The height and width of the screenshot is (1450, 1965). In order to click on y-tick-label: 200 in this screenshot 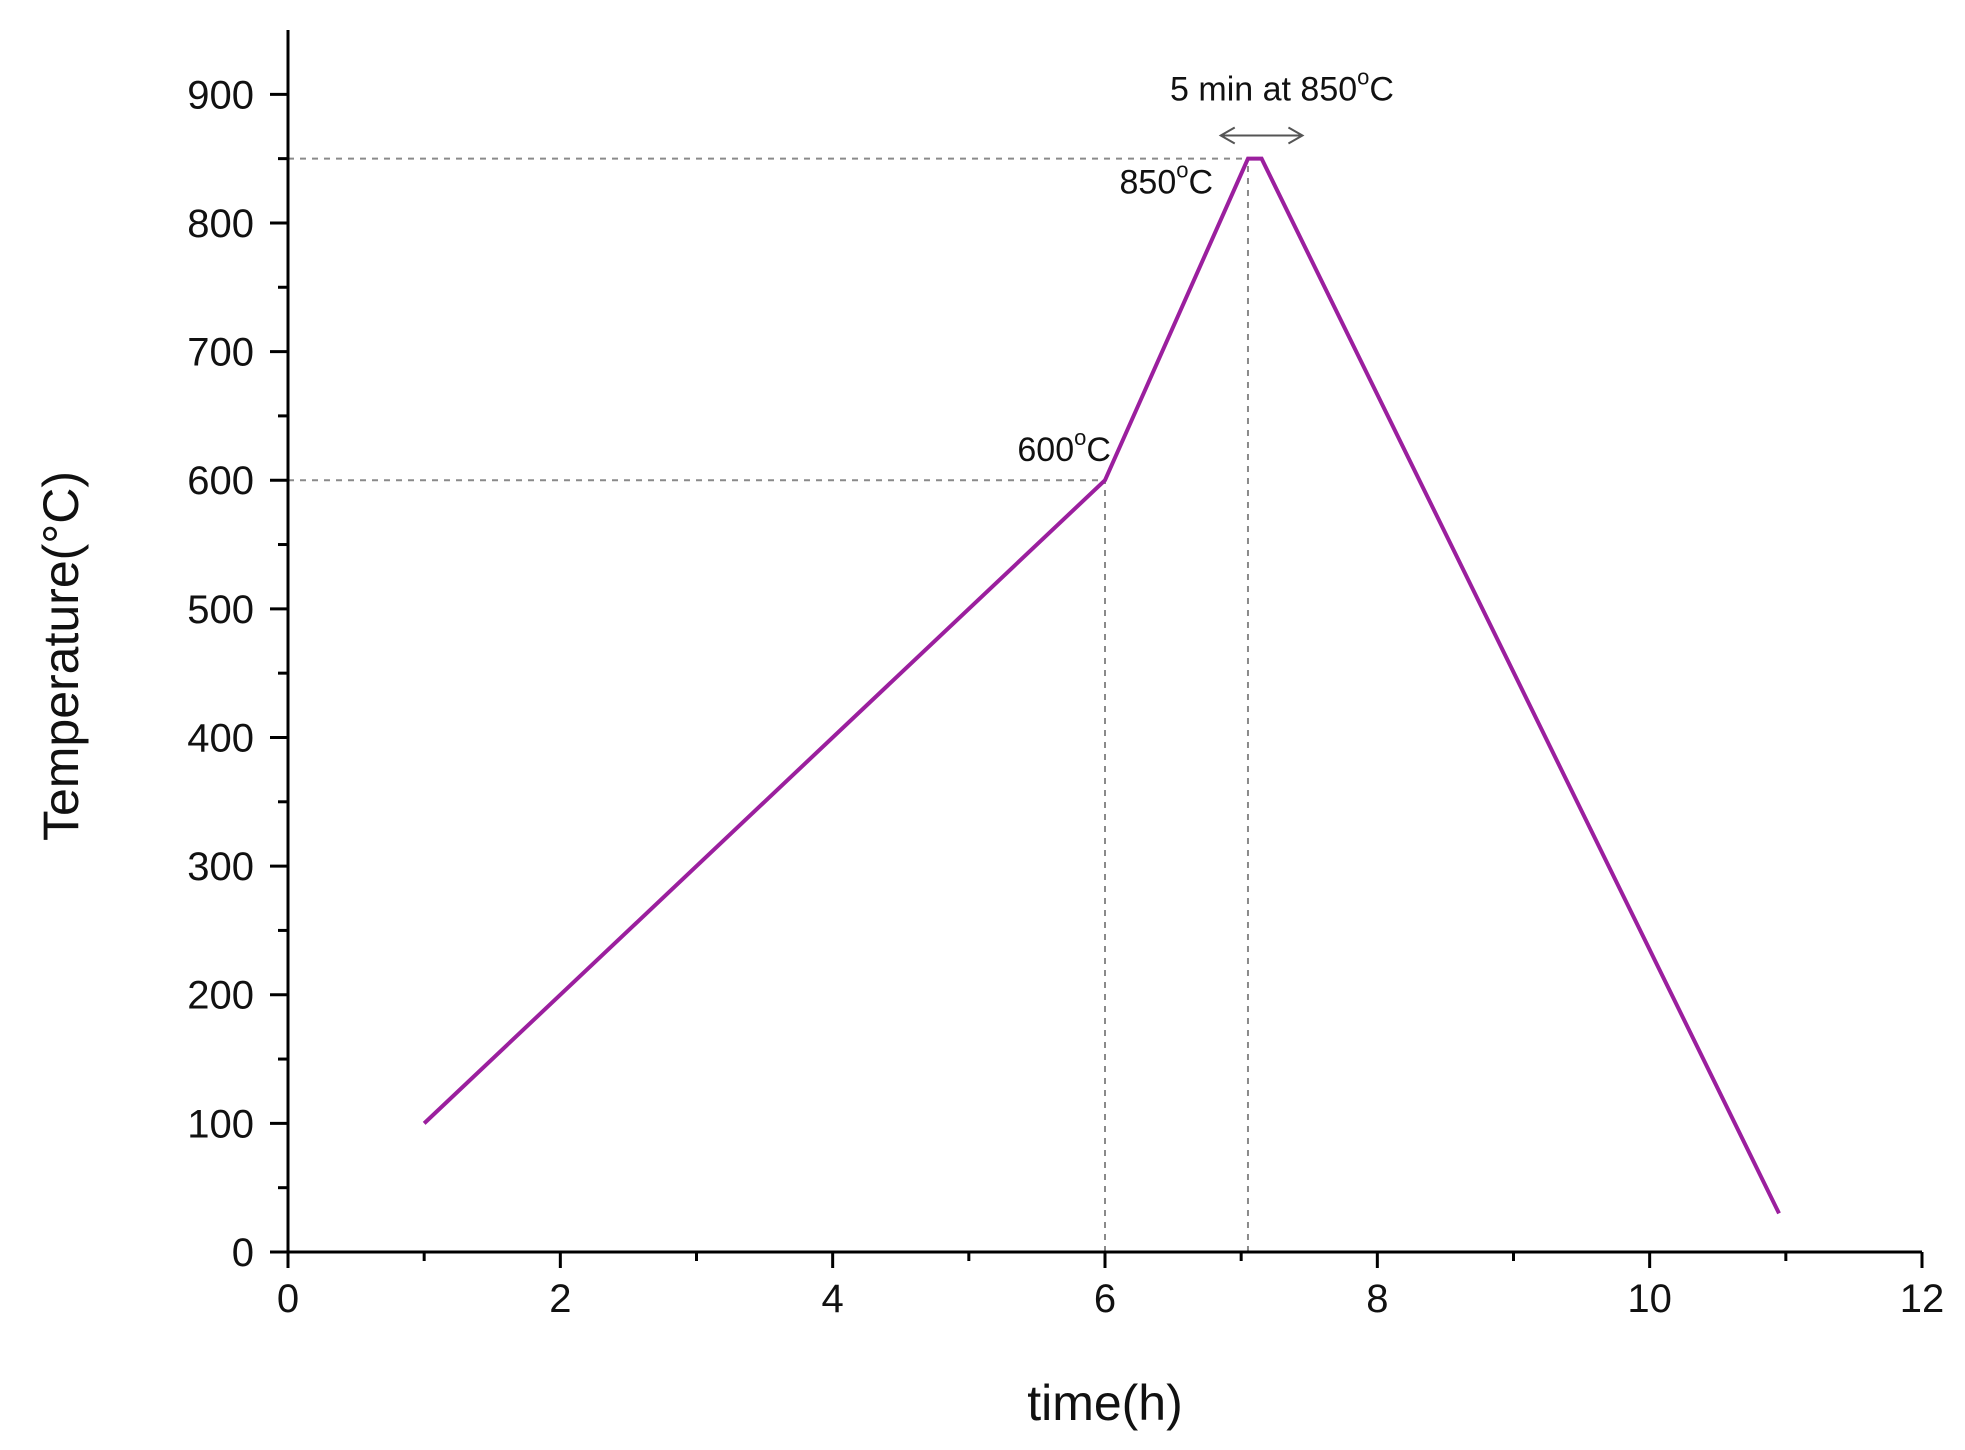, I will do `click(220, 996)`.